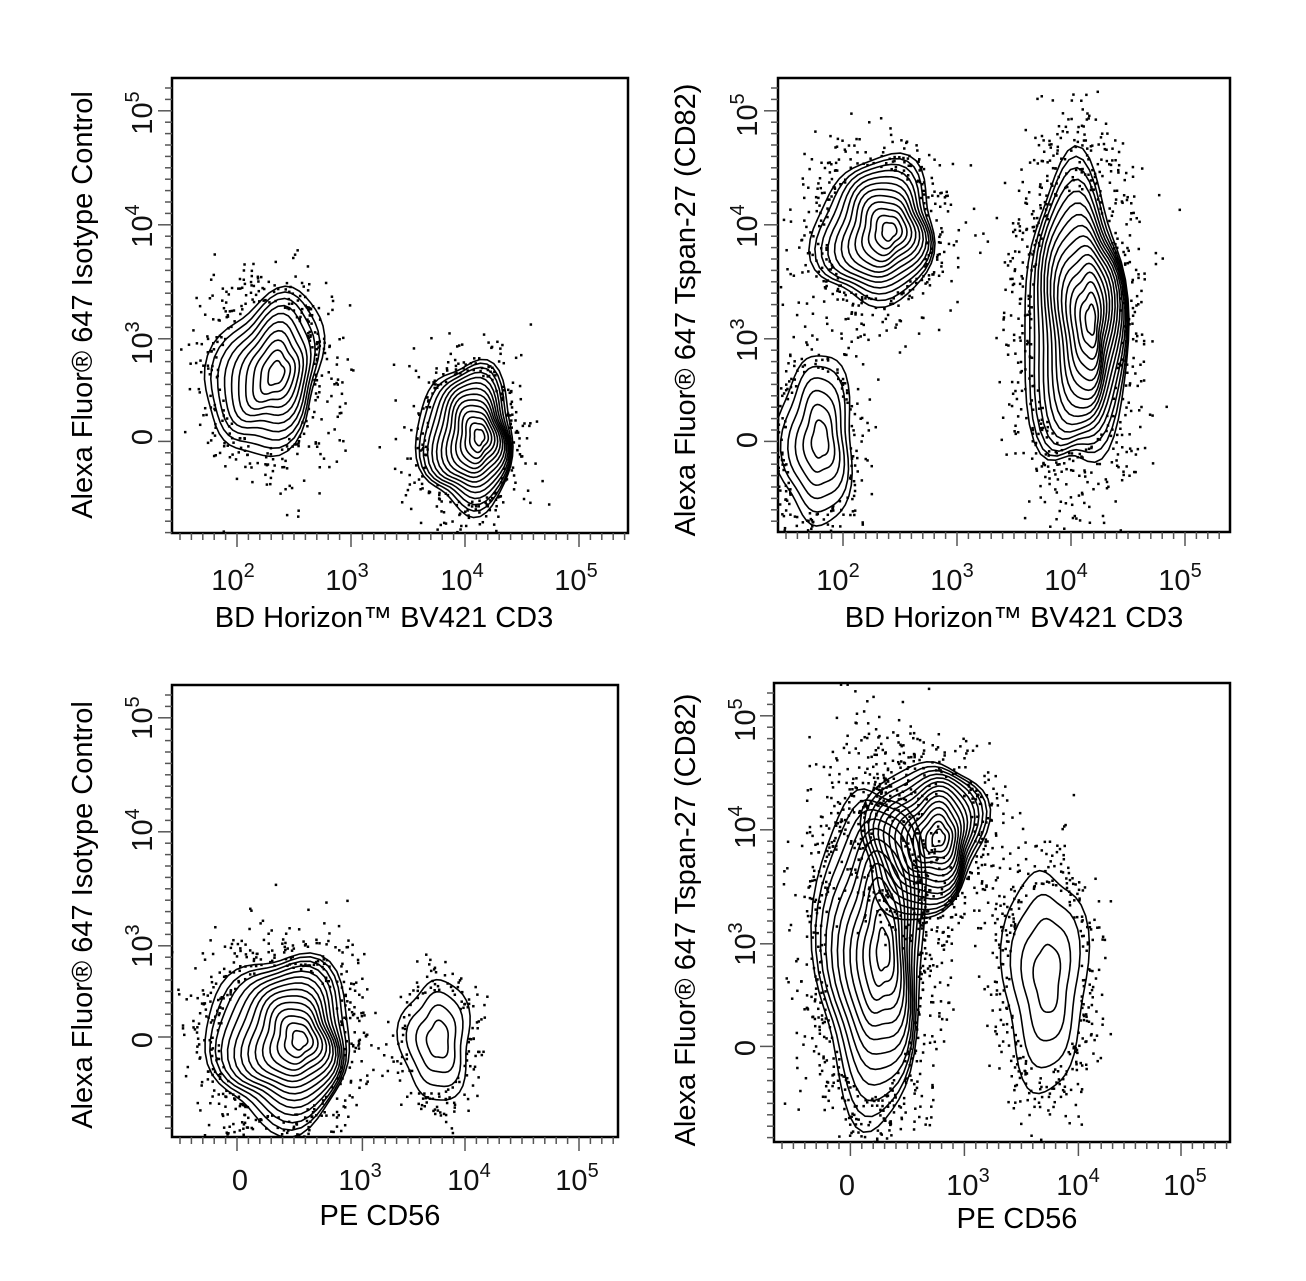 Image resolution: width=1306 pixels, height=1281 pixels. I want to click on plot-frame, so click(400, 305).